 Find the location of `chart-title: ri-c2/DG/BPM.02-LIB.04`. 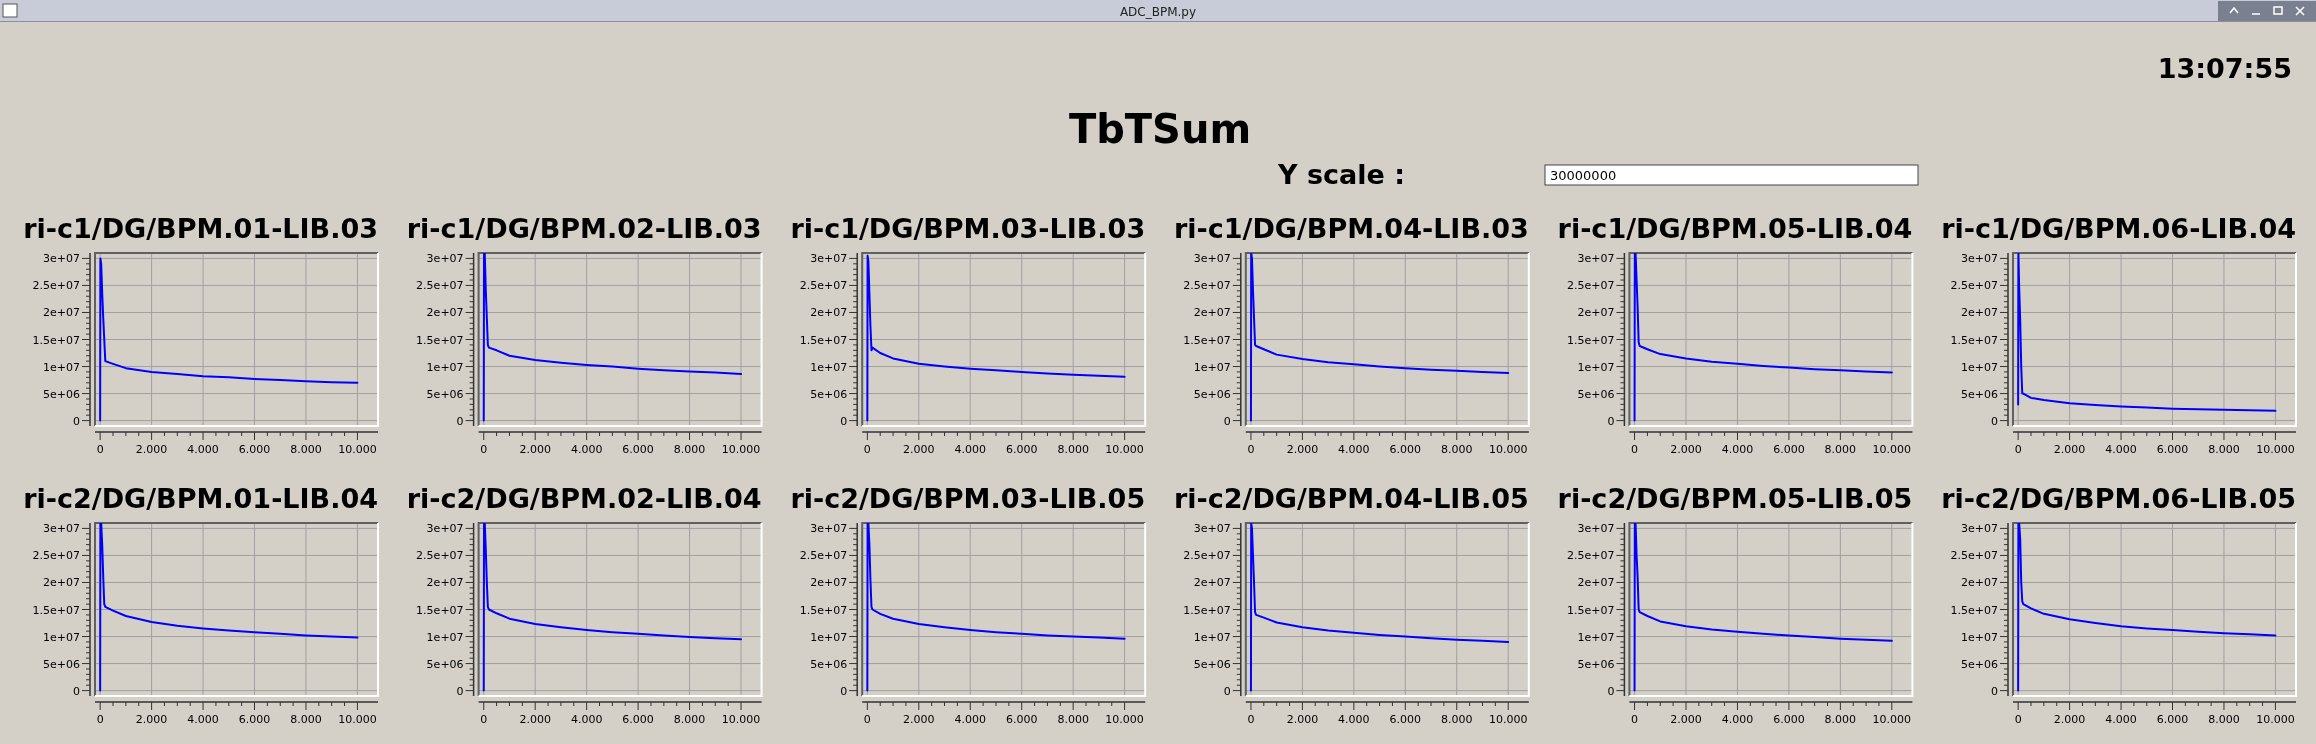

chart-title: ri-c2/DG/BPM.02-LIB.04 is located at coordinates (584, 498).